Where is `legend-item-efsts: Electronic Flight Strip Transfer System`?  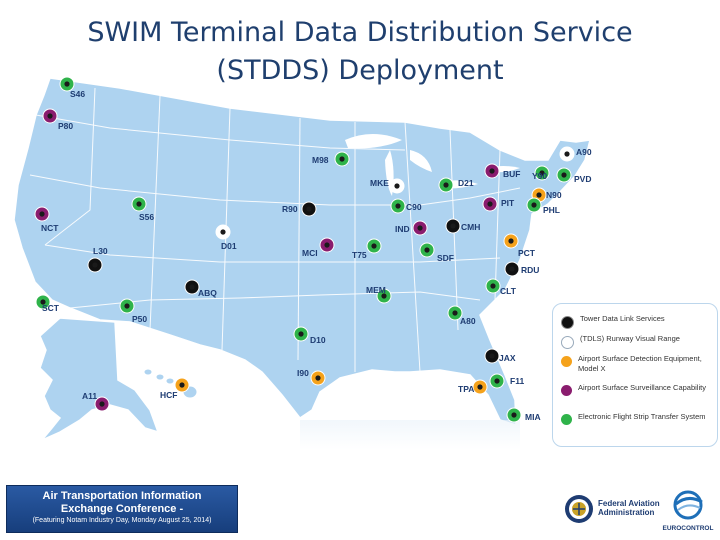
legend-item-efsts: Electronic Flight Strip Transfer System is located at coordinates (639, 418).